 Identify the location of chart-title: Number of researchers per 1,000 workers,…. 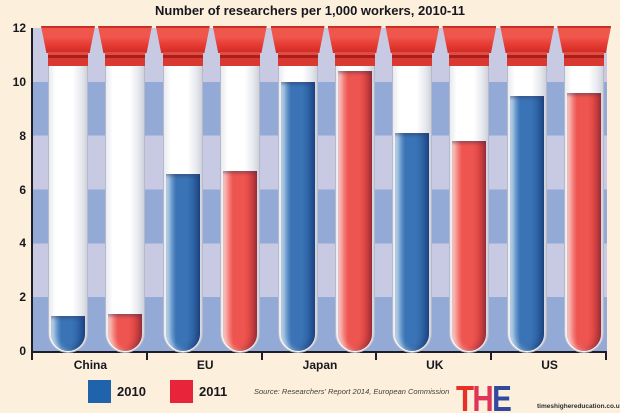
(309, 10).